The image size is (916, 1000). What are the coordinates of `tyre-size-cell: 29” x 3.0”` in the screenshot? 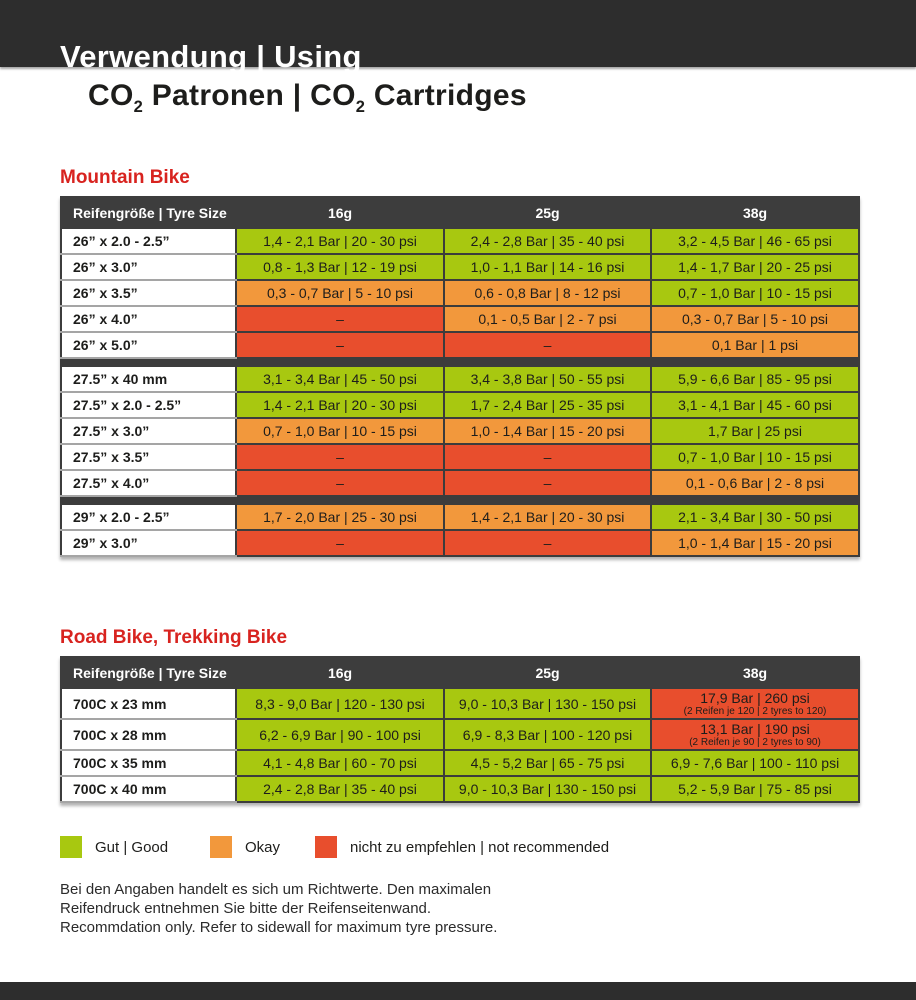 It's located at (148, 543).